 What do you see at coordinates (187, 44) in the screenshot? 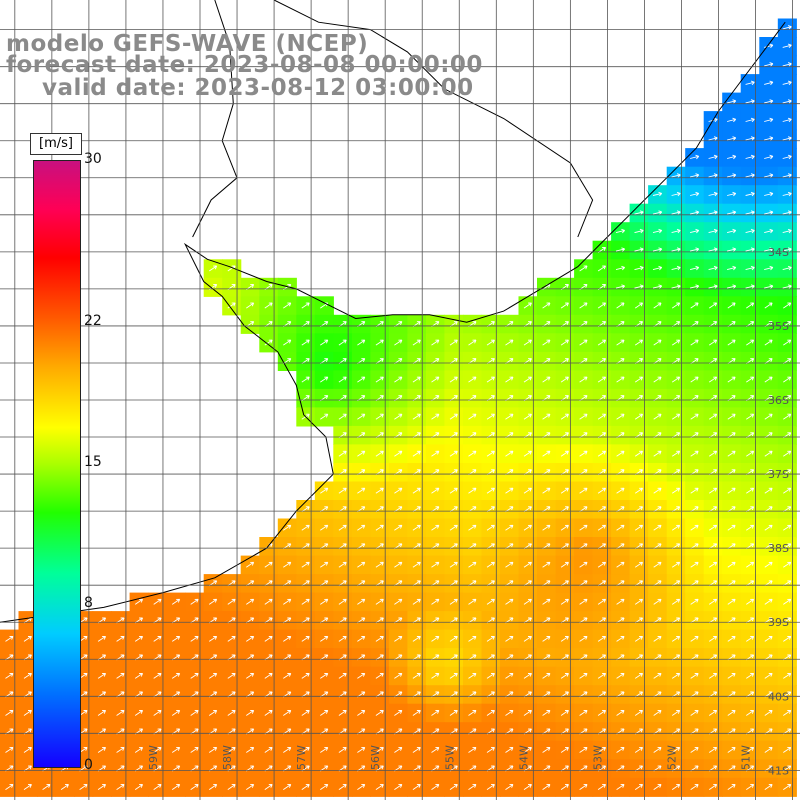
I see `model-title: modelo GEFS-WAVE (NCEP)` at bounding box center [187, 44].